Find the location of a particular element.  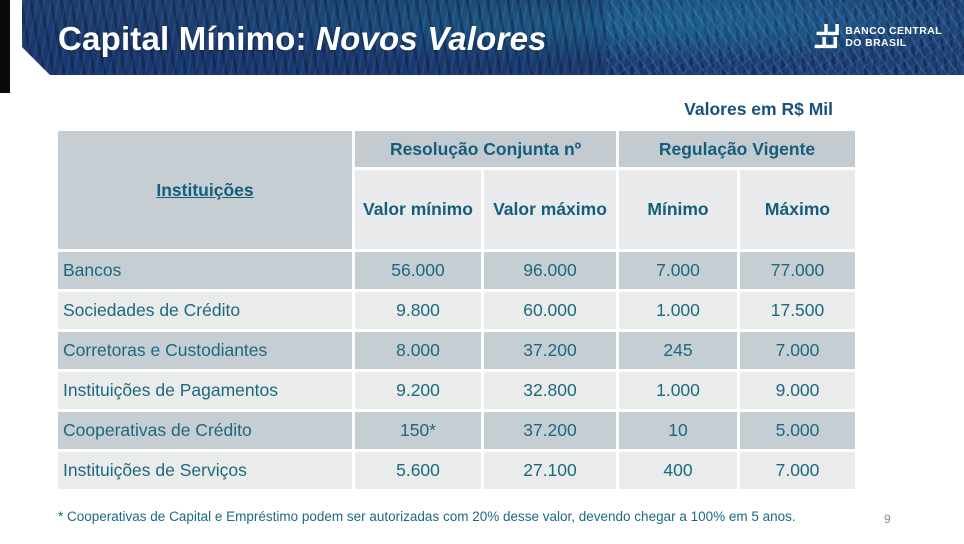

minimo-cell: 245 is located at coordinates (678, 350).